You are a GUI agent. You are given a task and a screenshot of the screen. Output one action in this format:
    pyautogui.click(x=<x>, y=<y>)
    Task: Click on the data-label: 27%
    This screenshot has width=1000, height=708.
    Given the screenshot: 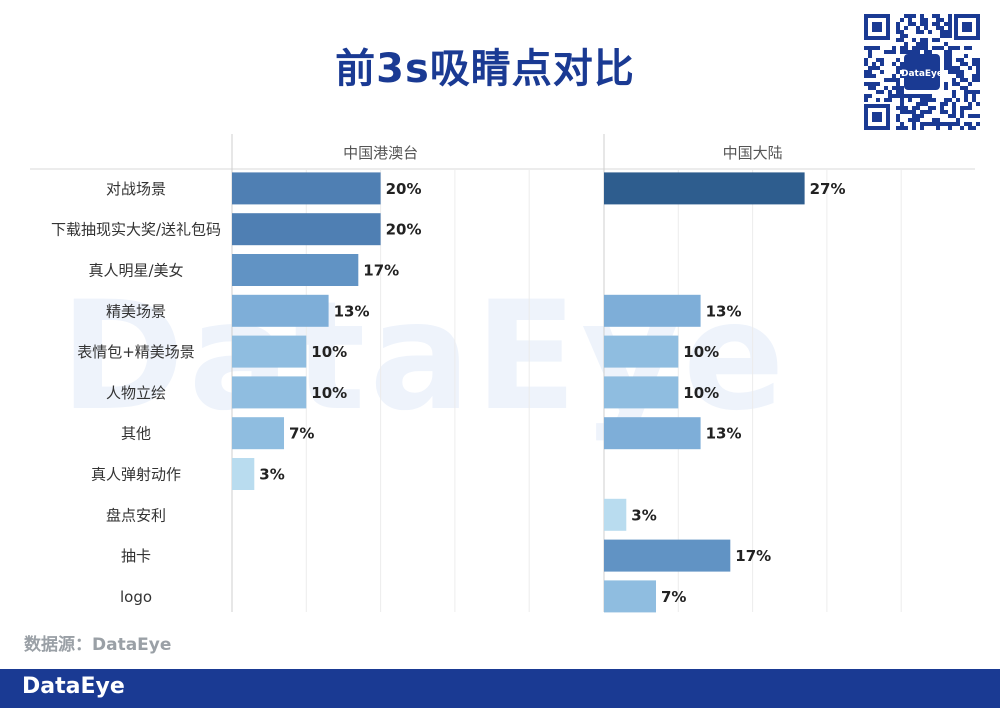 What is the action you would take?
    pyautogui.click(x=828, y=189)
    